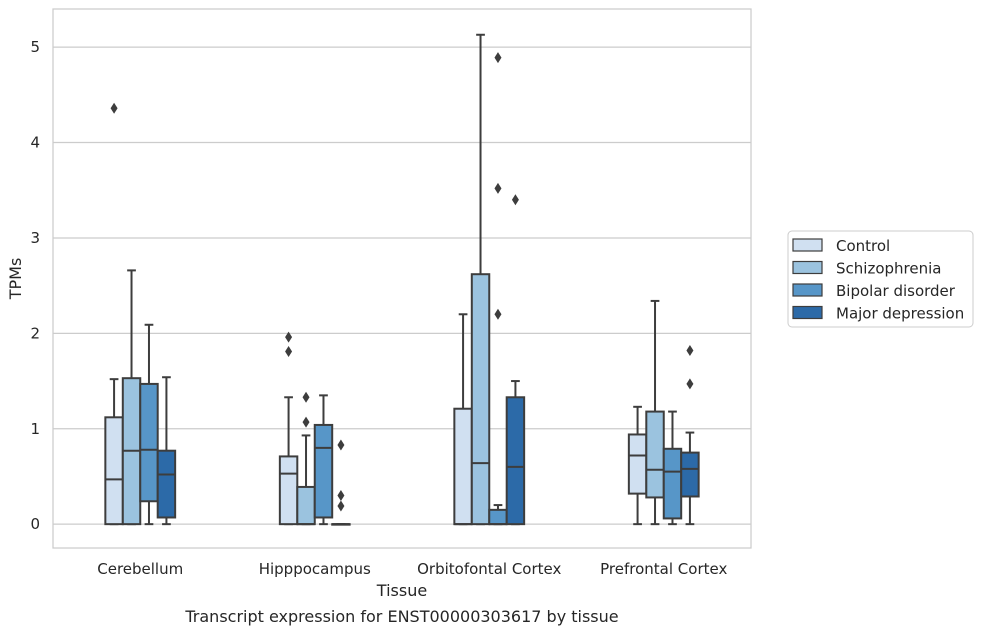 The width and height of the screenshot is (983, 634). Describe the element at coordinates (15, 279) in the screenshot. I see `y-axis-title: TPMs` at that location.